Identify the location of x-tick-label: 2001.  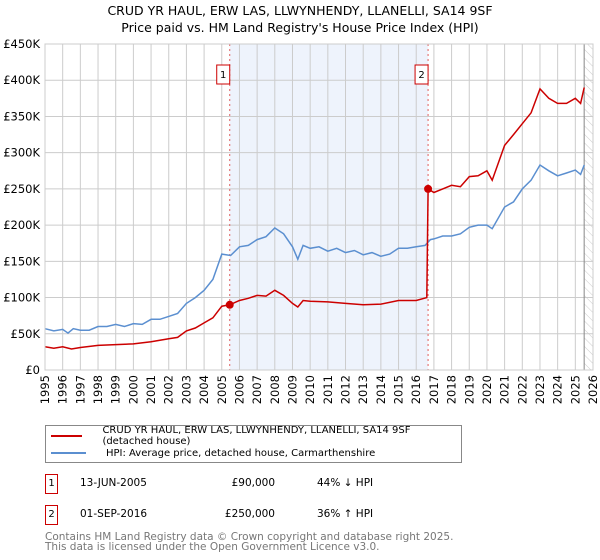
(151, 389).